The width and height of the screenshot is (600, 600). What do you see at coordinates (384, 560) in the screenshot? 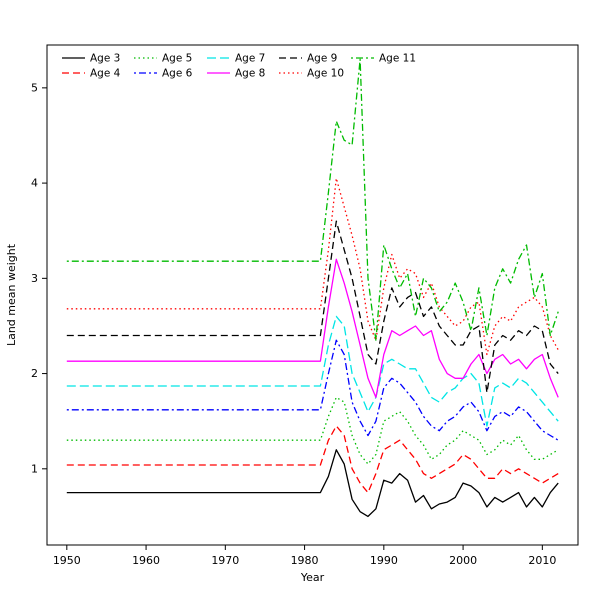
I see `x-tick-label: 1990` at bounding box center [384, 560].